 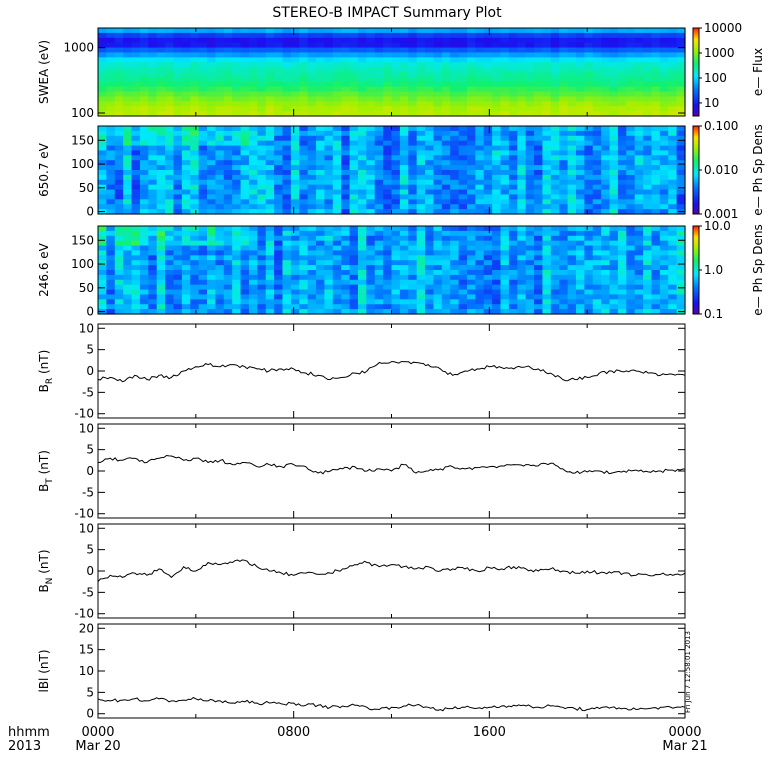 What do you see at coordinates (97, 746) in the screenshot?
I see `x-tick-date: Mar 20` at bounding box center [97, 746].